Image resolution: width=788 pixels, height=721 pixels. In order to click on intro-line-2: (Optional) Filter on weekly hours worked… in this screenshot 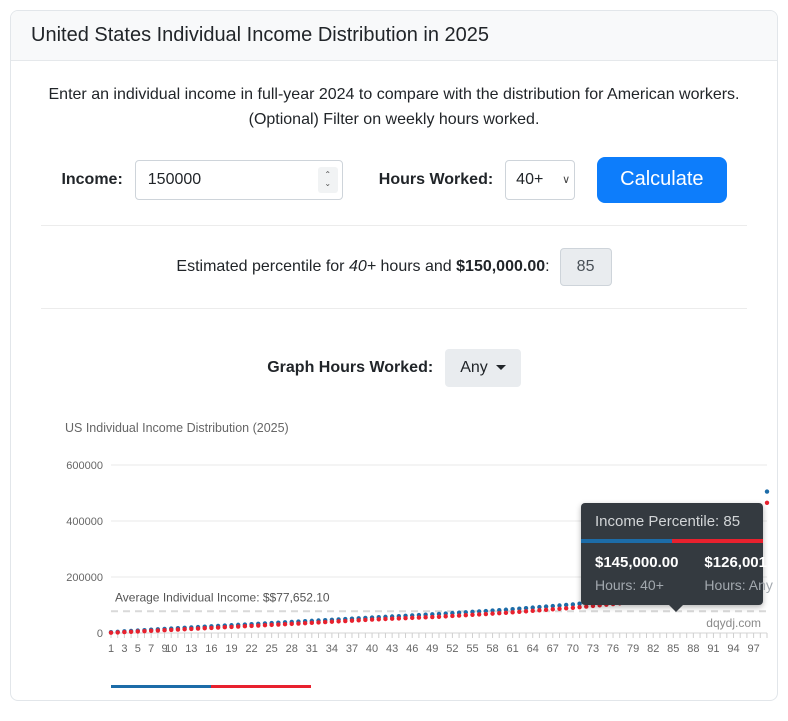, I will do `click(394, 119)`.